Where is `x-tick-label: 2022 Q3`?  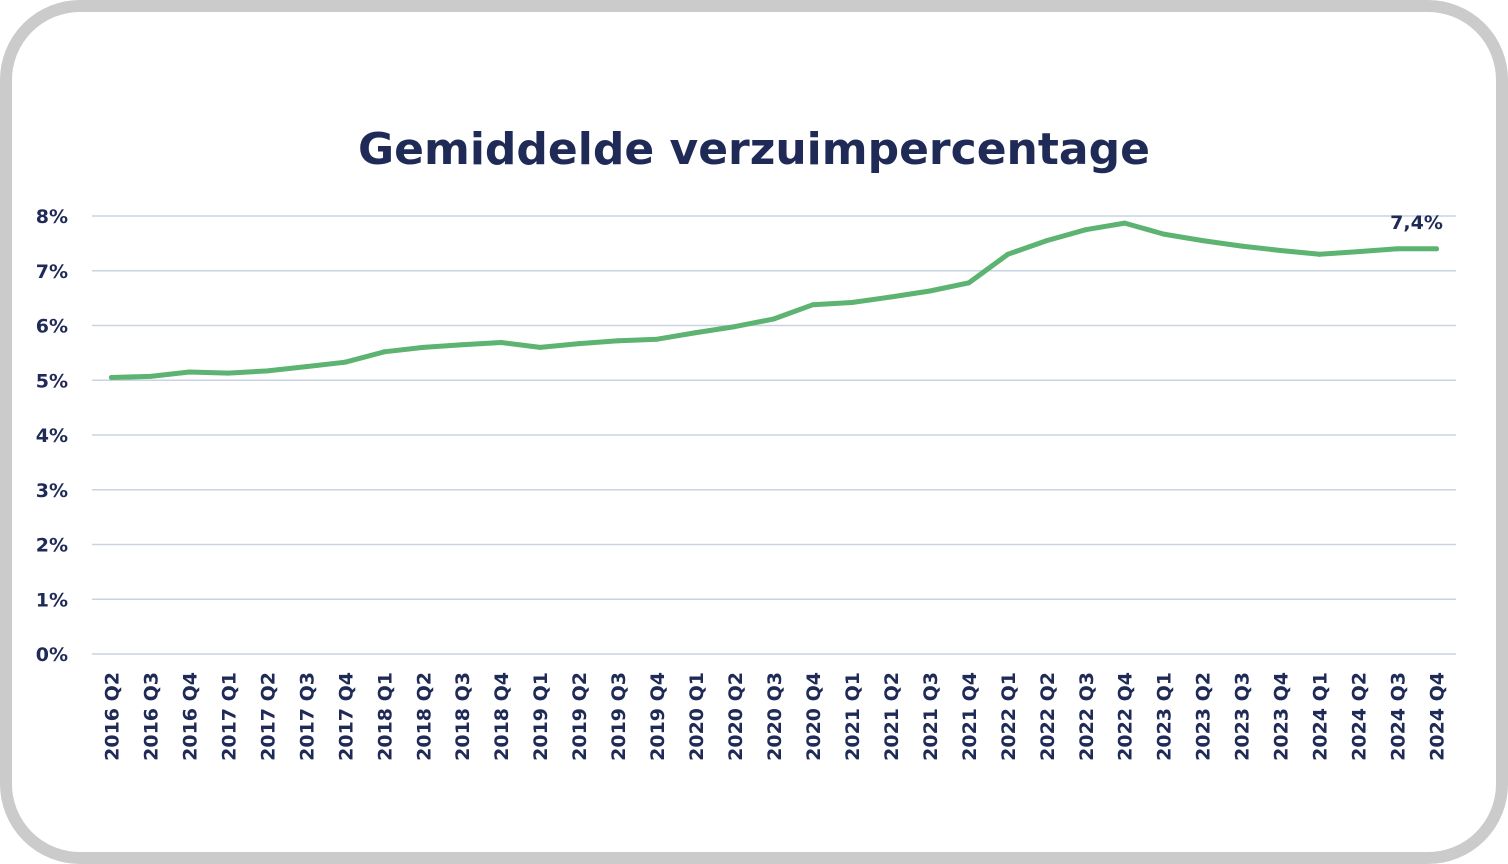 x-tick-label: 2022 Q3 is located at coordinates (1087, 716).